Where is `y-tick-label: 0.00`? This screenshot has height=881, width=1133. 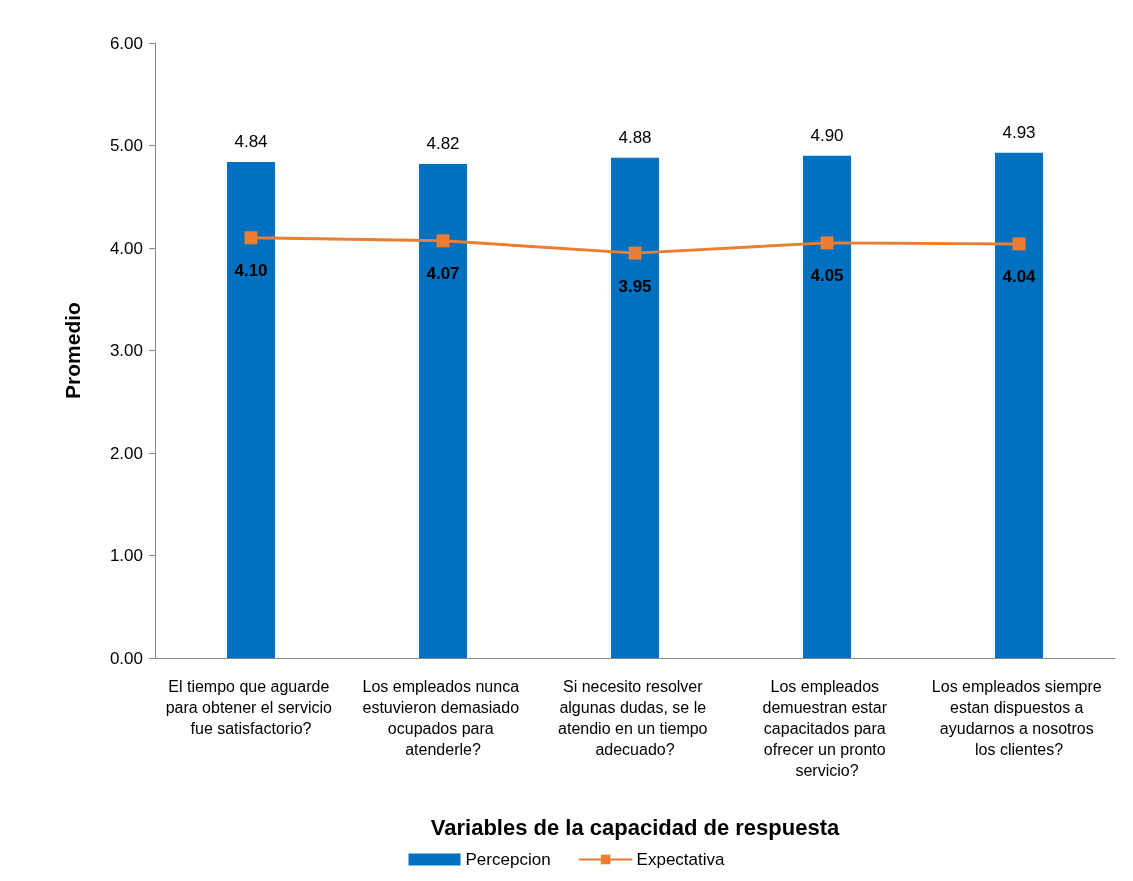 y-tick-label: 0.00 is located at coordinates (126, 658).